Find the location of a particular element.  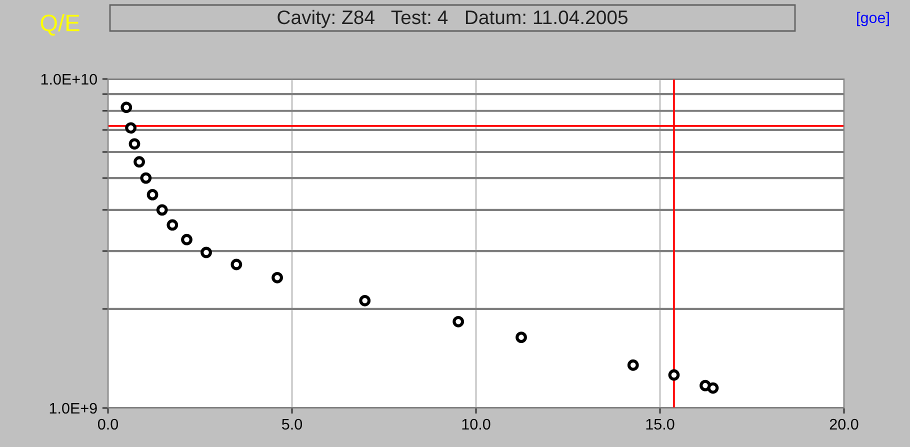

y-axis-title: Q/E is located at coordinates (60, 25).